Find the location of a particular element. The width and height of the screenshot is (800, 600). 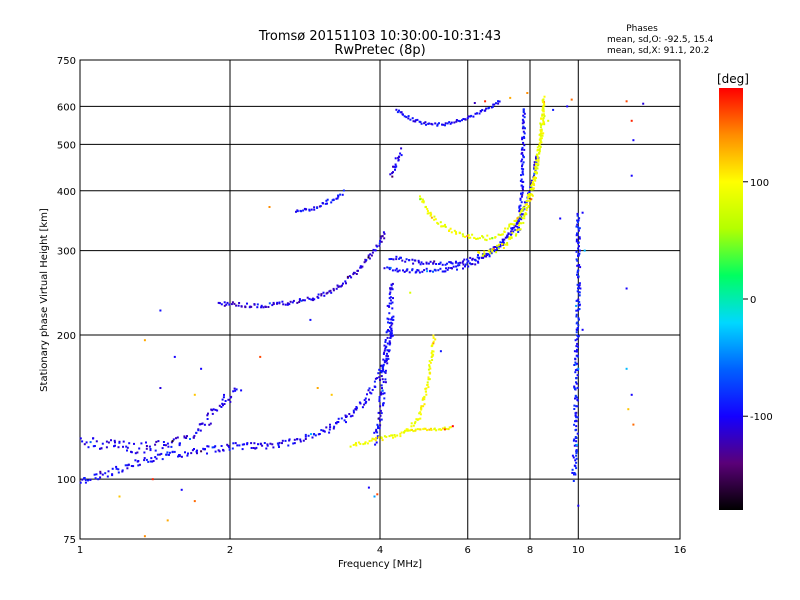

y-tick-label: 600 is located at coordinates (66, 107).